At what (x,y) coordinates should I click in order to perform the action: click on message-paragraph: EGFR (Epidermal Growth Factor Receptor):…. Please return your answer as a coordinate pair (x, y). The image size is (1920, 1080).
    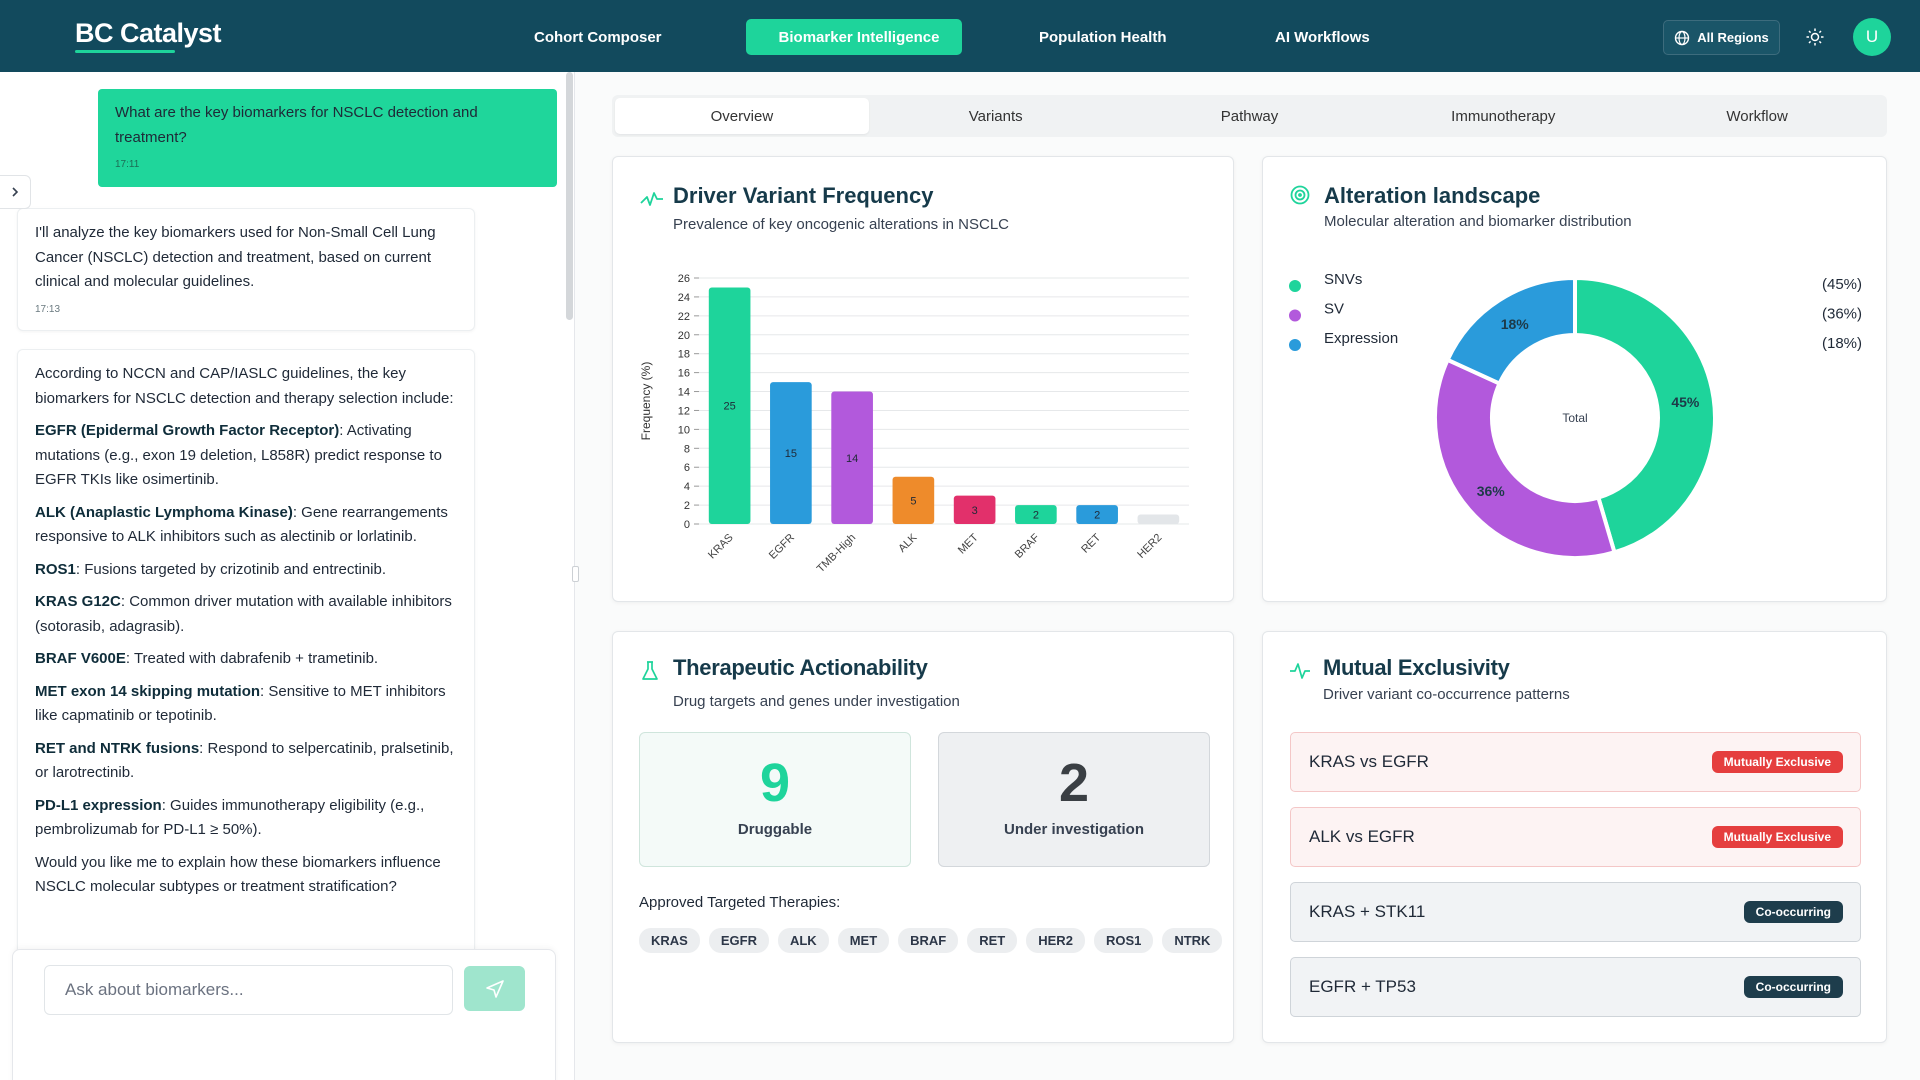
    Looking at the image, I should click on (246, 456).